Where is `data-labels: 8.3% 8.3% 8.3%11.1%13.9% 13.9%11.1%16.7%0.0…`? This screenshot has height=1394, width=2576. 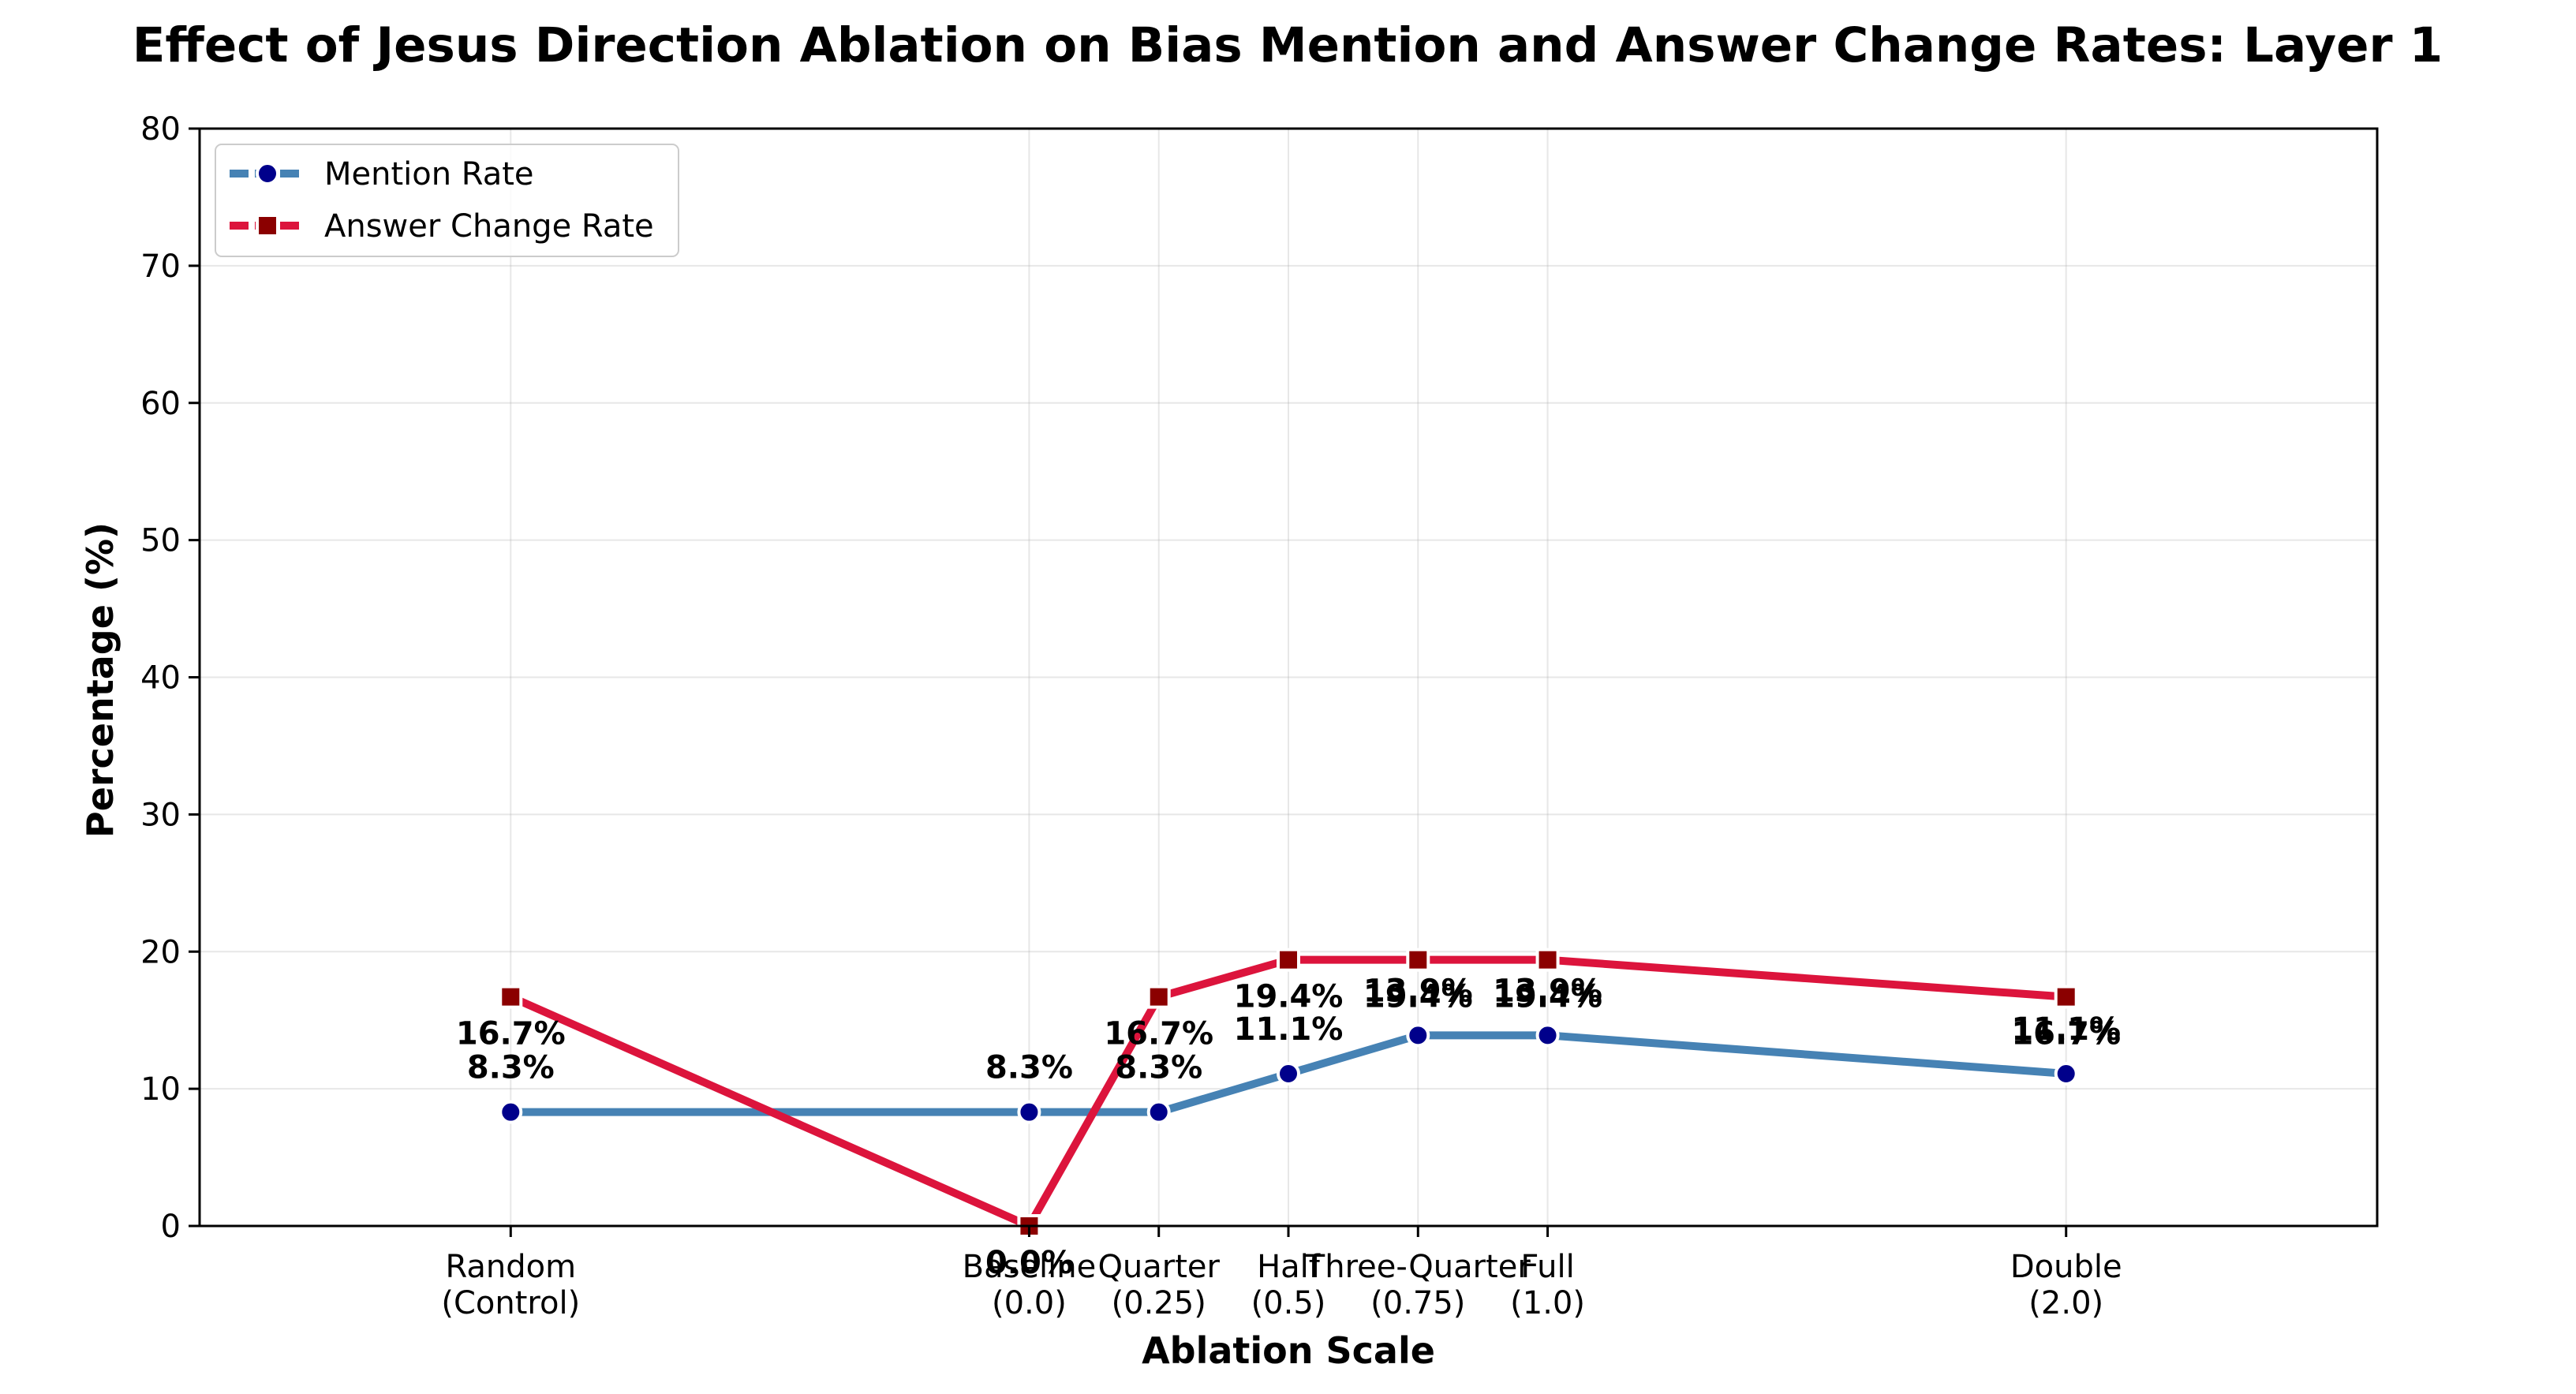
data-labels: 8.3% 8.3% 8.3%11.1%13.9% 13.9%11.1%16.7%0.0… is located at coordinates (1288, 1127).